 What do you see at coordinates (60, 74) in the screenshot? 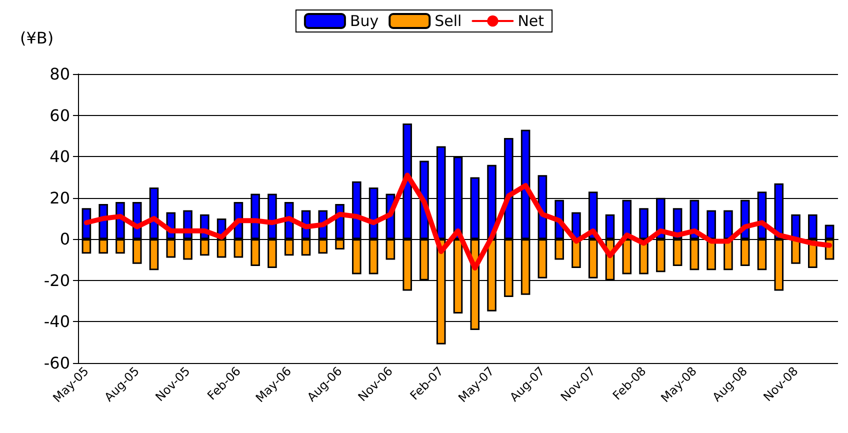
I see `y-tick-label: 80` at bounding box center [60, 74].